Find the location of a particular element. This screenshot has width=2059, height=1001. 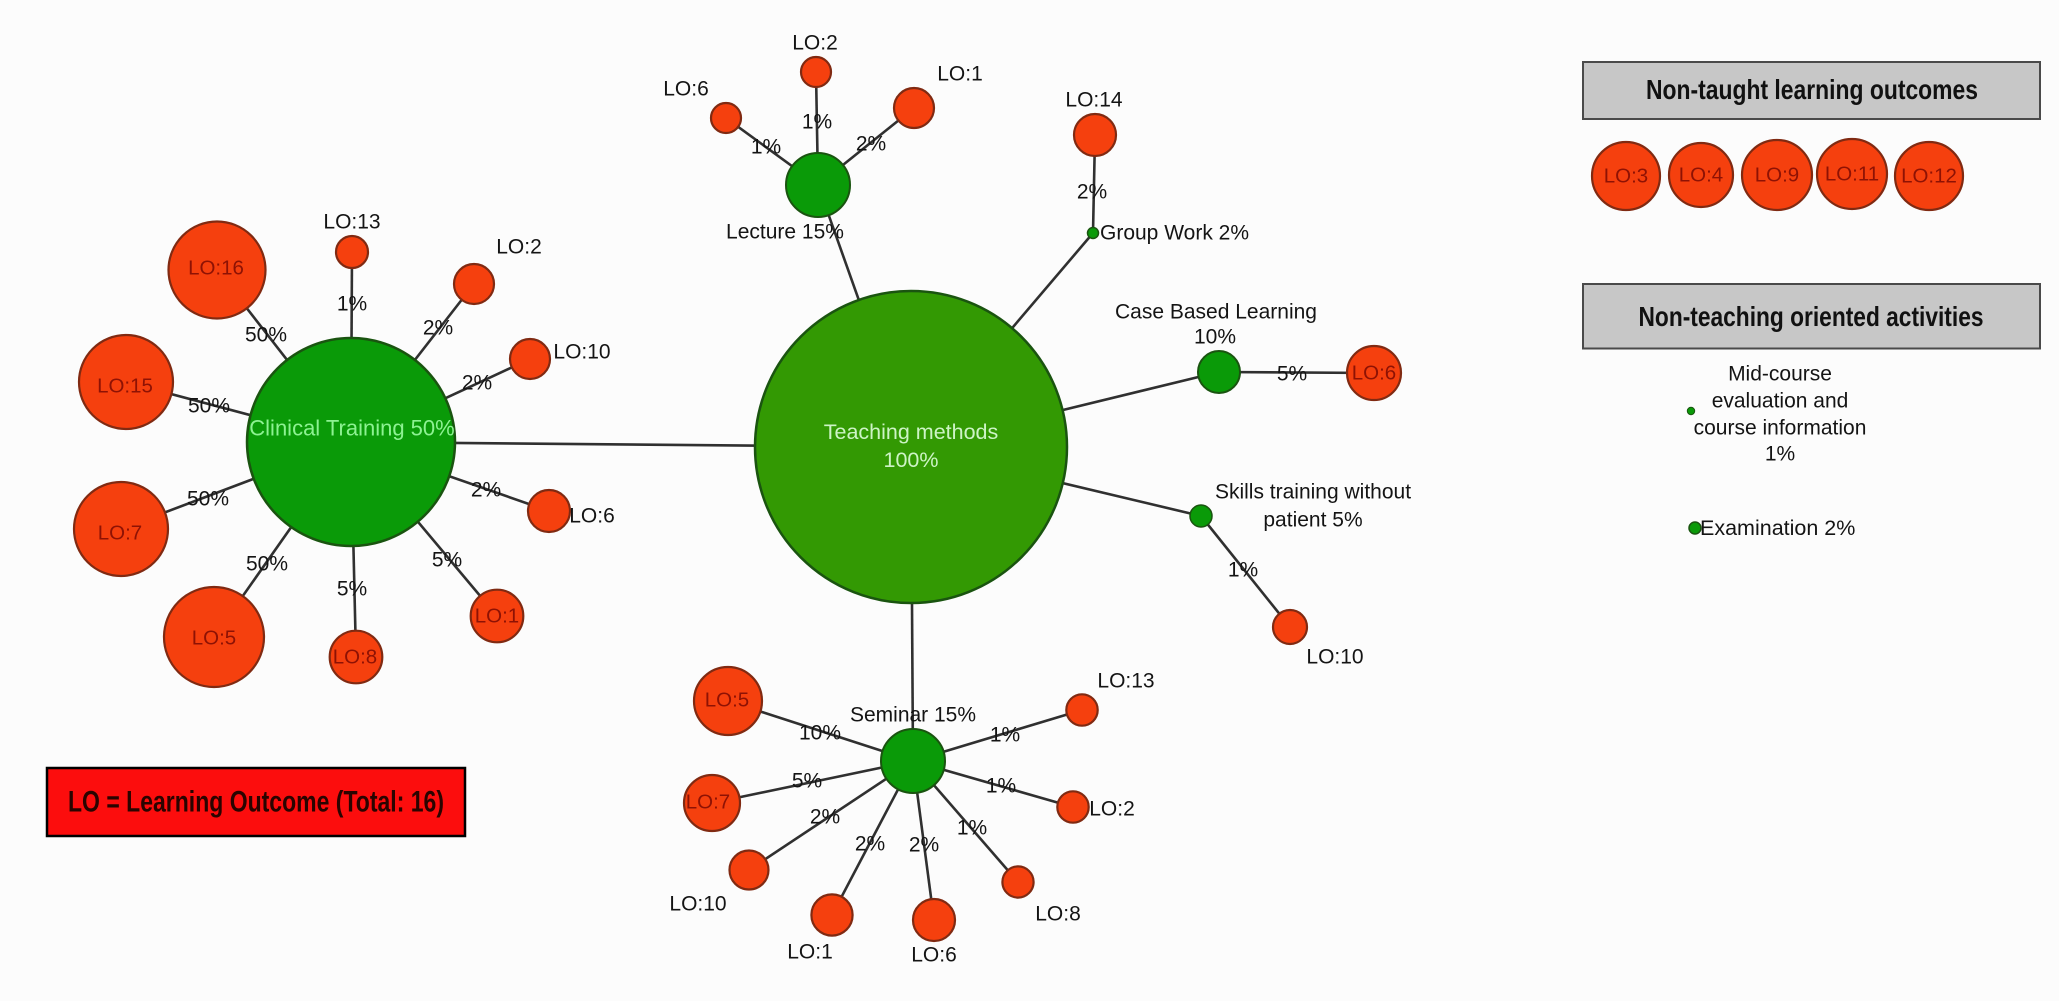

svg-text:Non-teaching oriented activiti: Non-teaching oriented activities is located at coordinates (1811, 316).